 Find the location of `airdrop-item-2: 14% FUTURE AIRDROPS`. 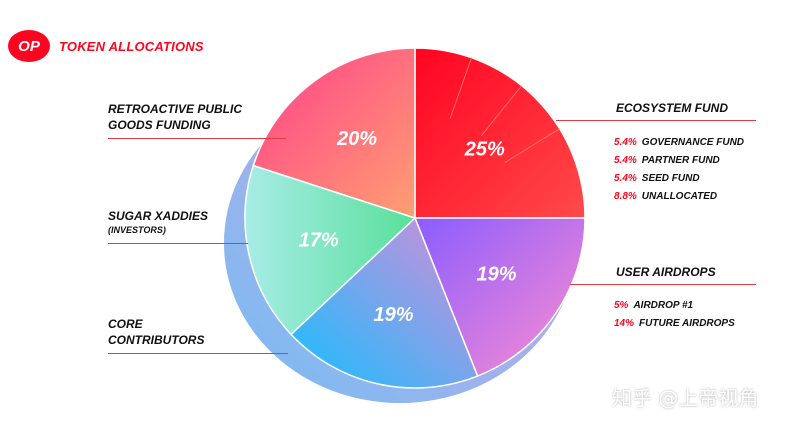

airdrop-item-2: 14% FUTURE AIRDROPS is located at coordinates (674, 323).